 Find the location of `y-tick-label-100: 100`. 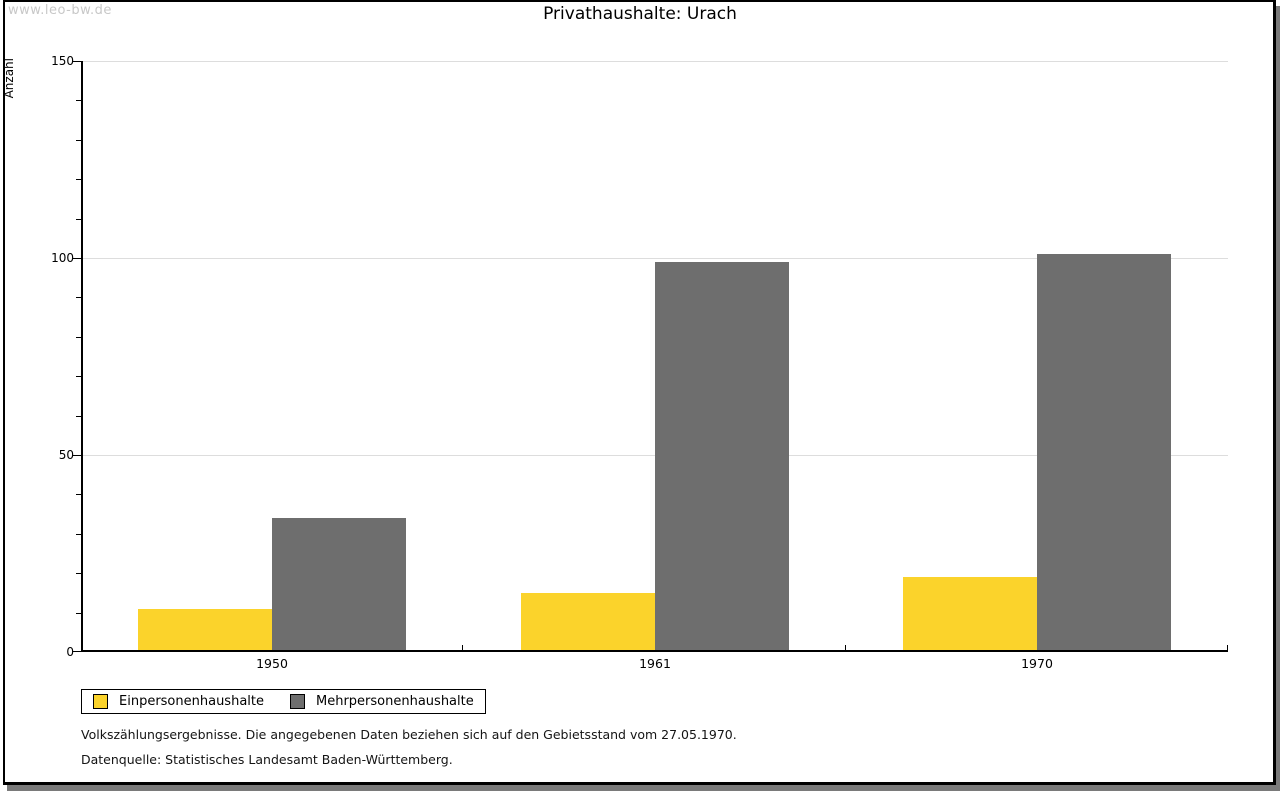

y-tick-label-100: 100 is located at coordinates (62, 258).